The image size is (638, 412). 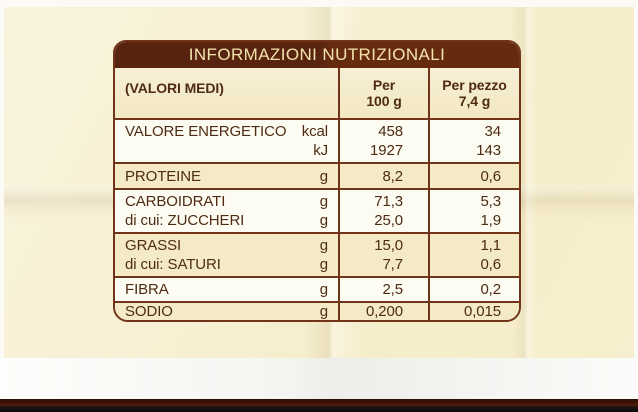 I want to click on value-per-100g: 8,2, so click(x=383, y=176).